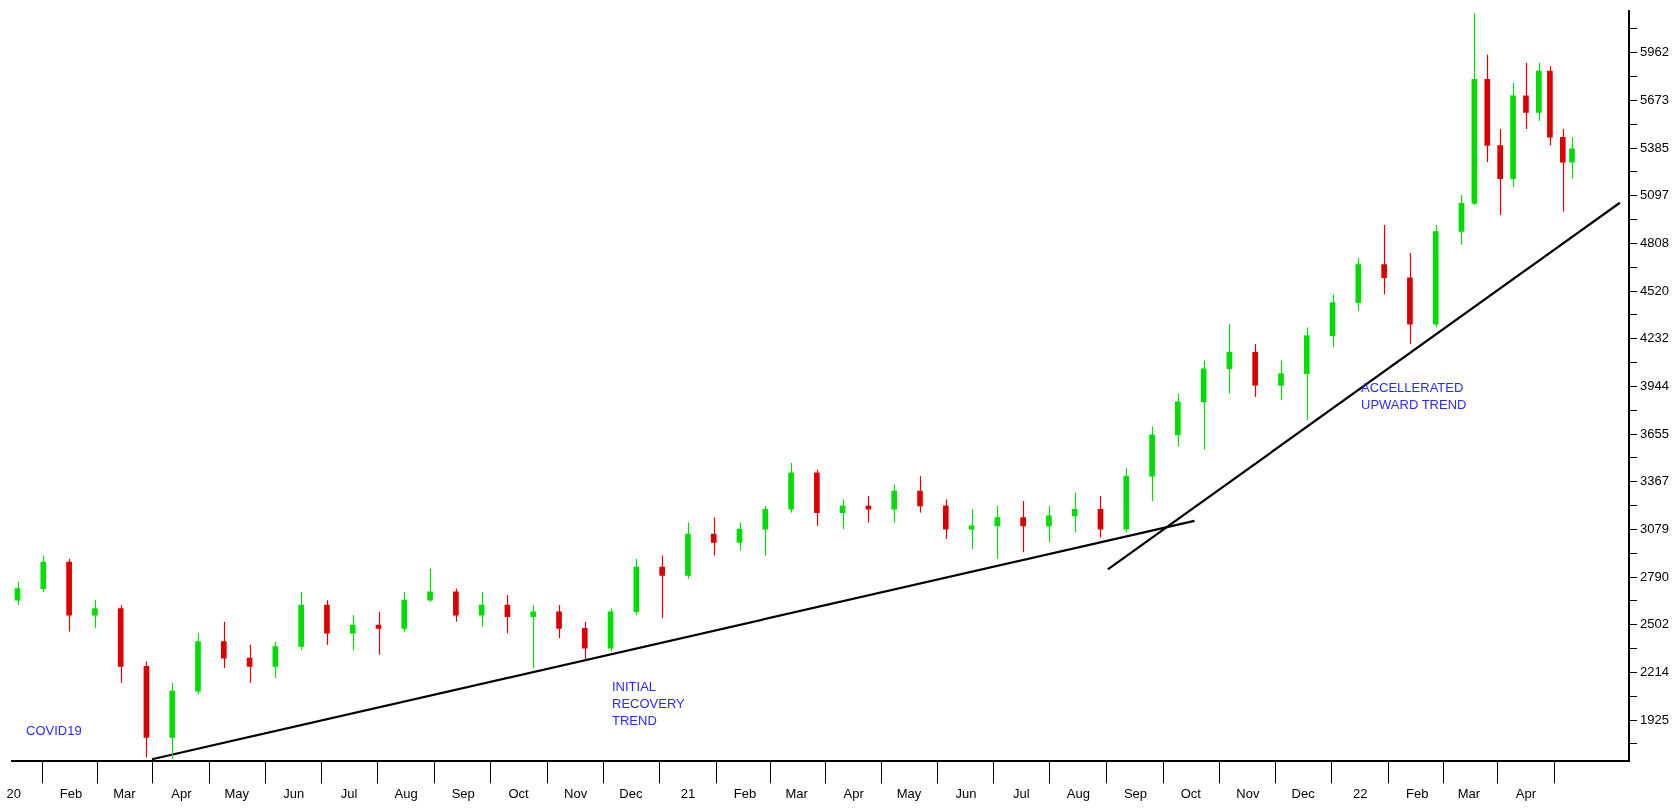 The image size is (1678, 809). What do you see at coordinates (1654, 338) in the screenshot?
I see `y-tick-label: 4232` at bounding box center [1654, 338].